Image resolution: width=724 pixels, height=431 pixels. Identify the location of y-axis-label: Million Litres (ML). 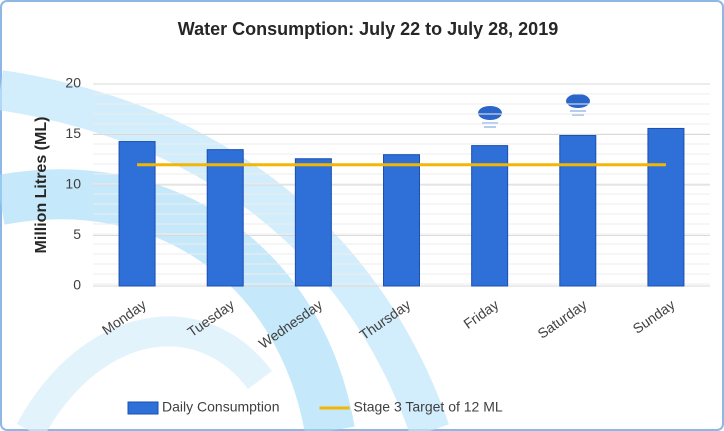
(41, 185).